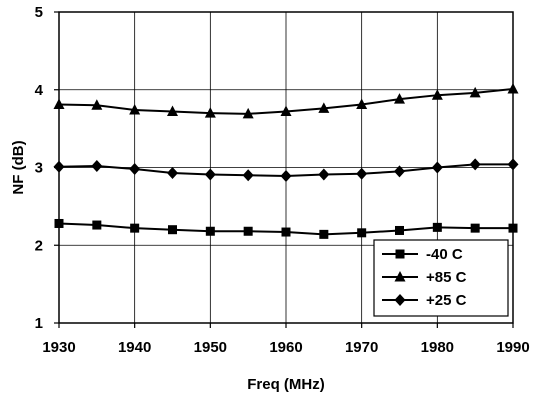  I want to click on x-tick-label: 1940, so click(134, 347).